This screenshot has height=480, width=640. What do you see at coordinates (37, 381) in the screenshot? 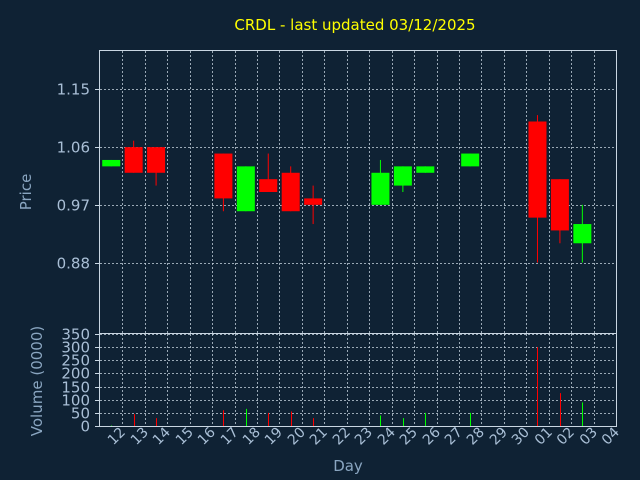
I see `volume-axis-label: Volume (0000)` at bounding box center [37, 381].